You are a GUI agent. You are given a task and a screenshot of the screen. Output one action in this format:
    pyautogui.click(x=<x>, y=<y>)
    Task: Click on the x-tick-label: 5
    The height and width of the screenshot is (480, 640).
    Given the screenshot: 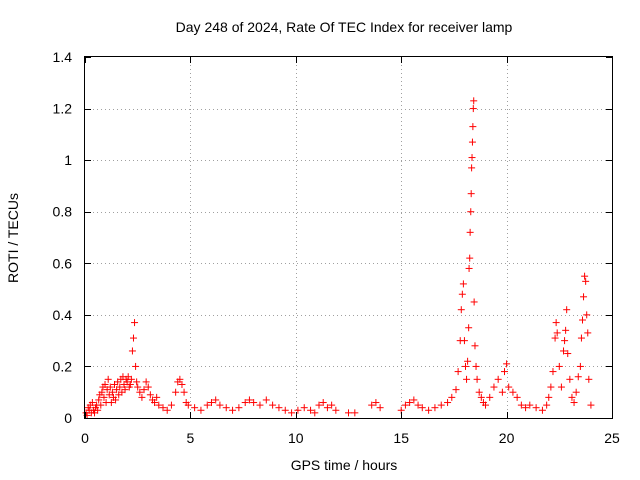 What is the action you would take?
    pyautogui.click(x=191, y=438)
    